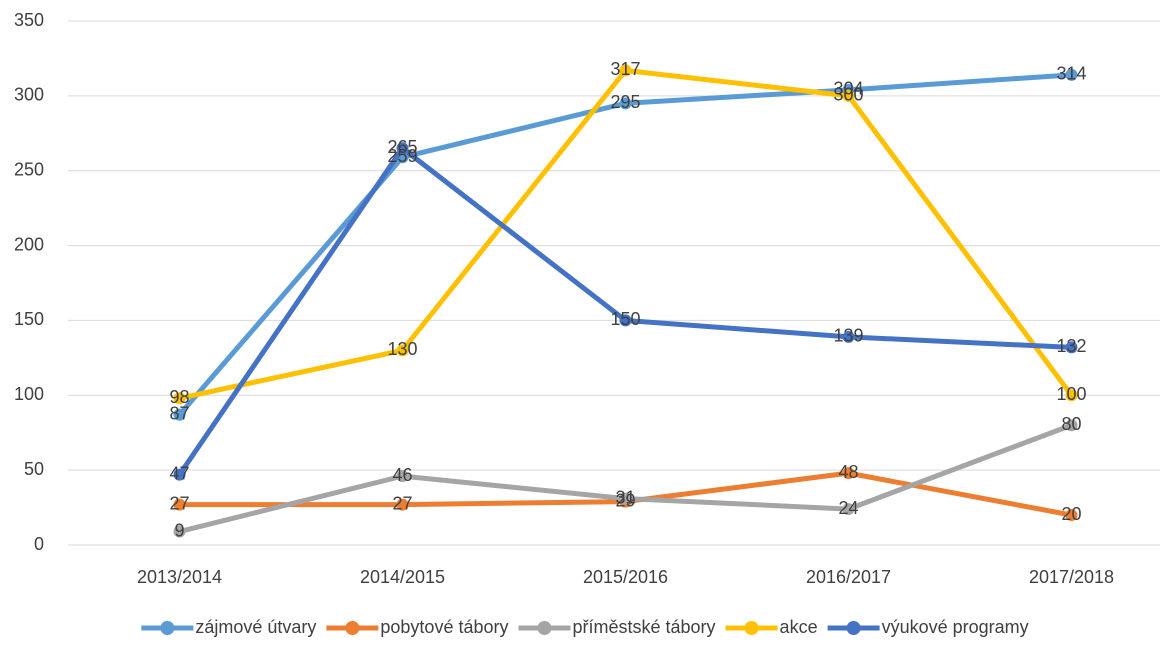  Describe the element at coordinates (34, 469) in the screenshot. I see `y-tick-label: 50` at that location.